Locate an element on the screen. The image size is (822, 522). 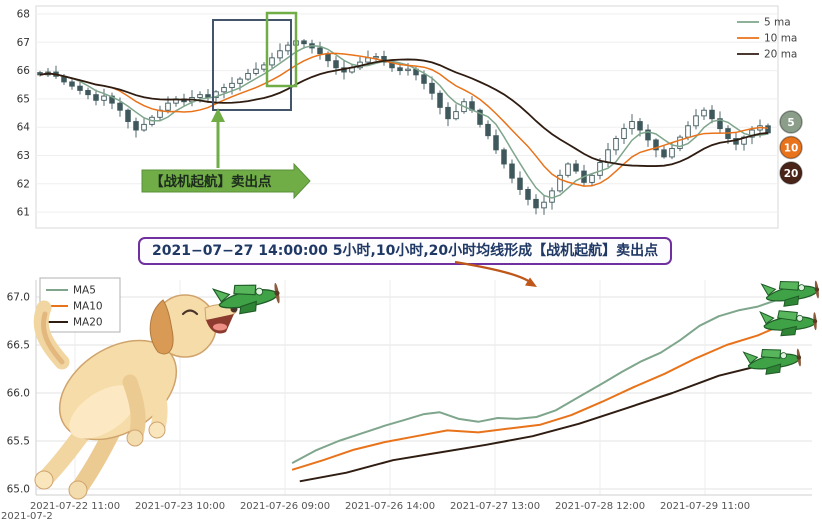
y-tick-label: 67 is located at coordinates (23, 43).